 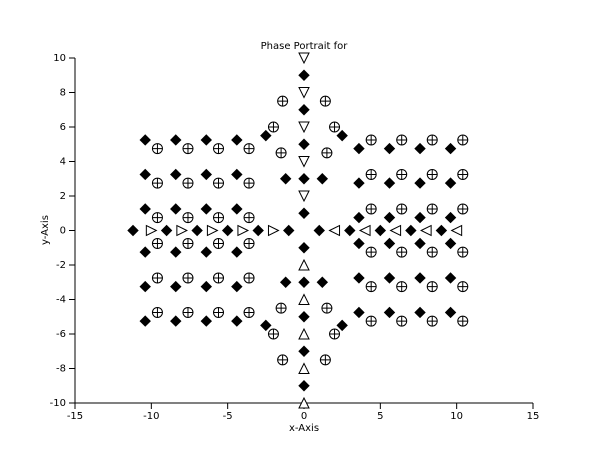 I want to click on y-tick-label: -8, so click(x=61, y=369).